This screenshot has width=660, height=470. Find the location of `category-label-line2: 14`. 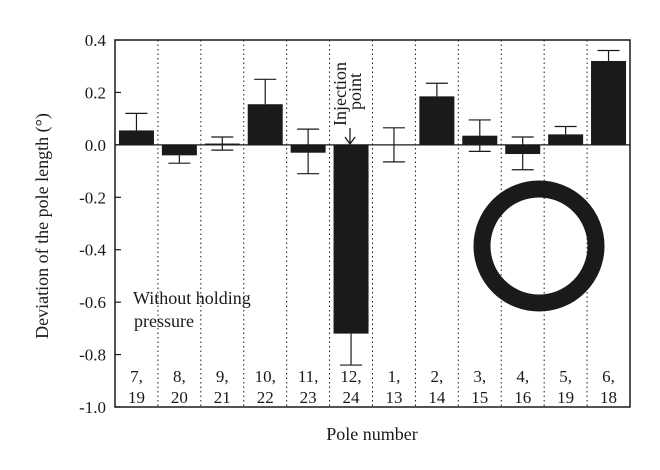

category-label-line2: 14 is located at coordinates (437, 397).